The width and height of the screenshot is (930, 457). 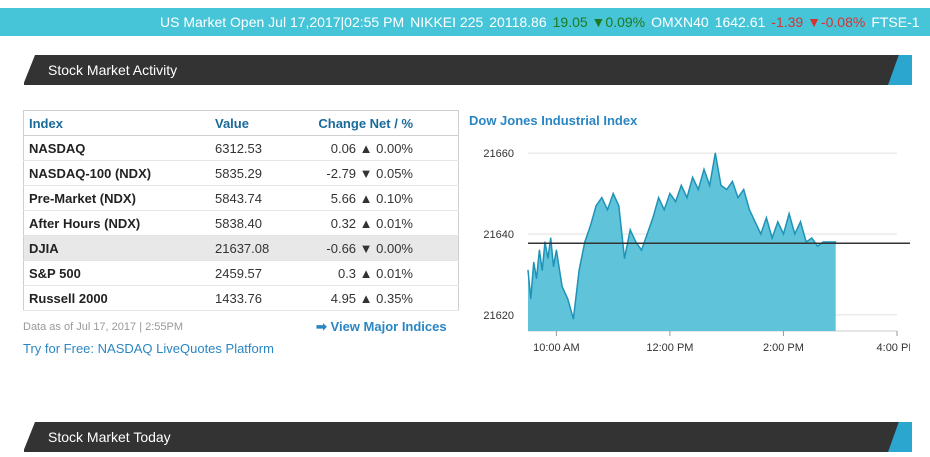 I want to click on index-value: 21637.08, so click(x=258, y=248).